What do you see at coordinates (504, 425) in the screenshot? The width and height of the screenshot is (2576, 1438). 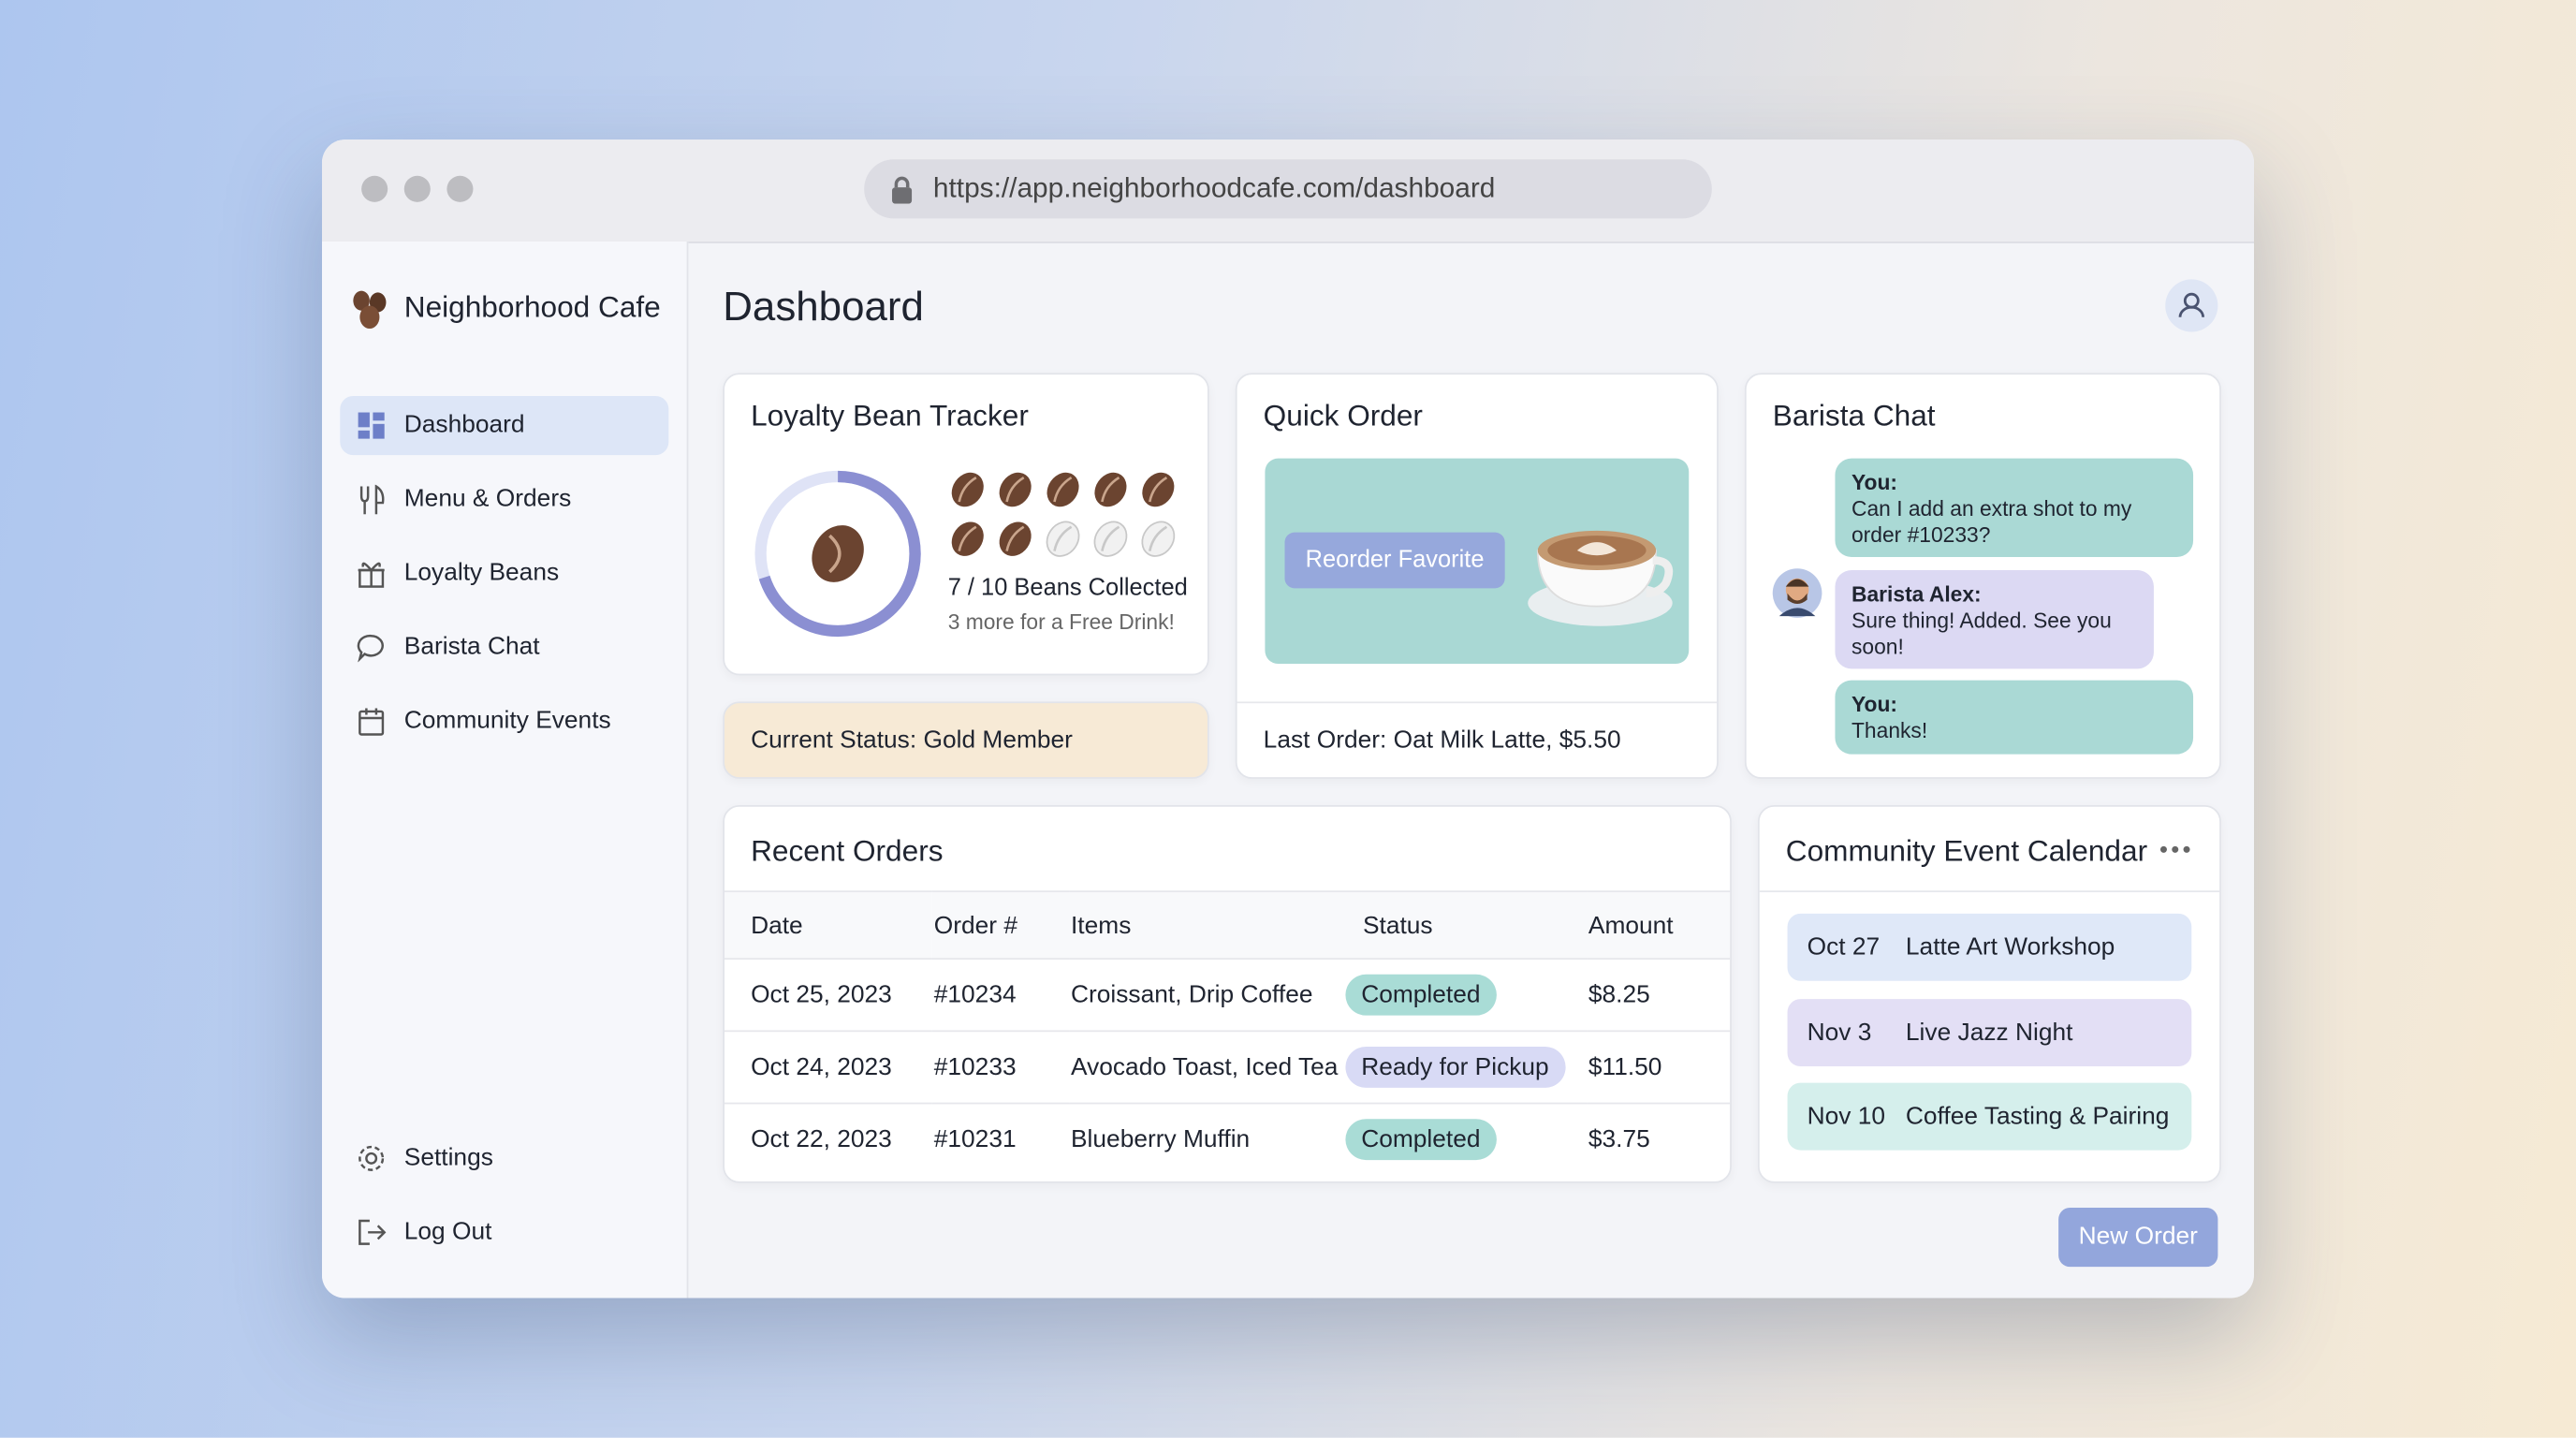 I see `nav-item: Dashboard` at bounding box center [504, 425].